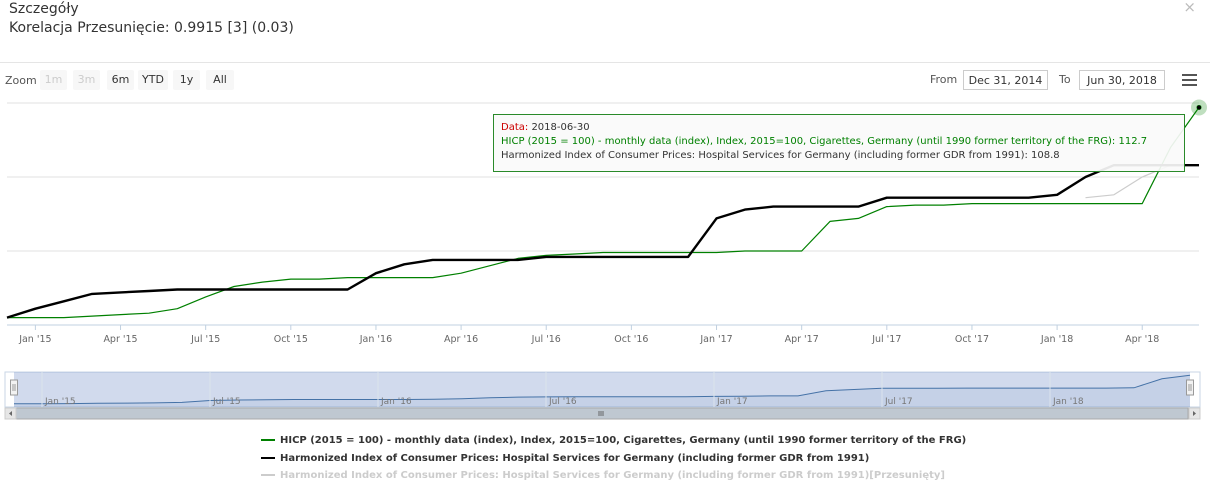  I want to click on x-tick-label: Apr '17, so click(802, 339).